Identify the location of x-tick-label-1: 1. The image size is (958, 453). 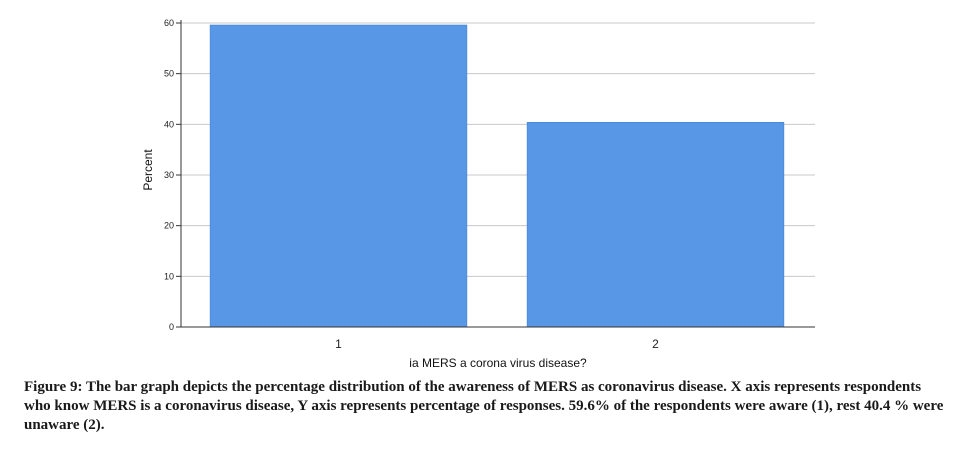
(338, 344).